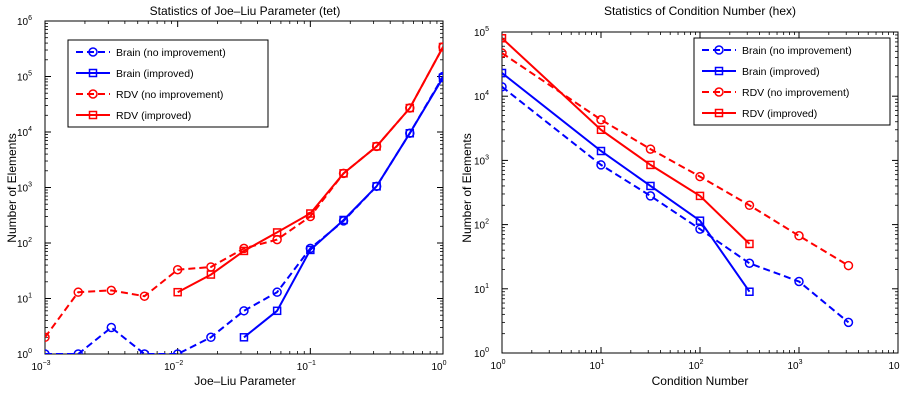 This screenshot has width=903, height=398. Describe the element at coordinates (797, 51) in the screenshot. I see `legend-label: Brain (no improvement)` at that location.